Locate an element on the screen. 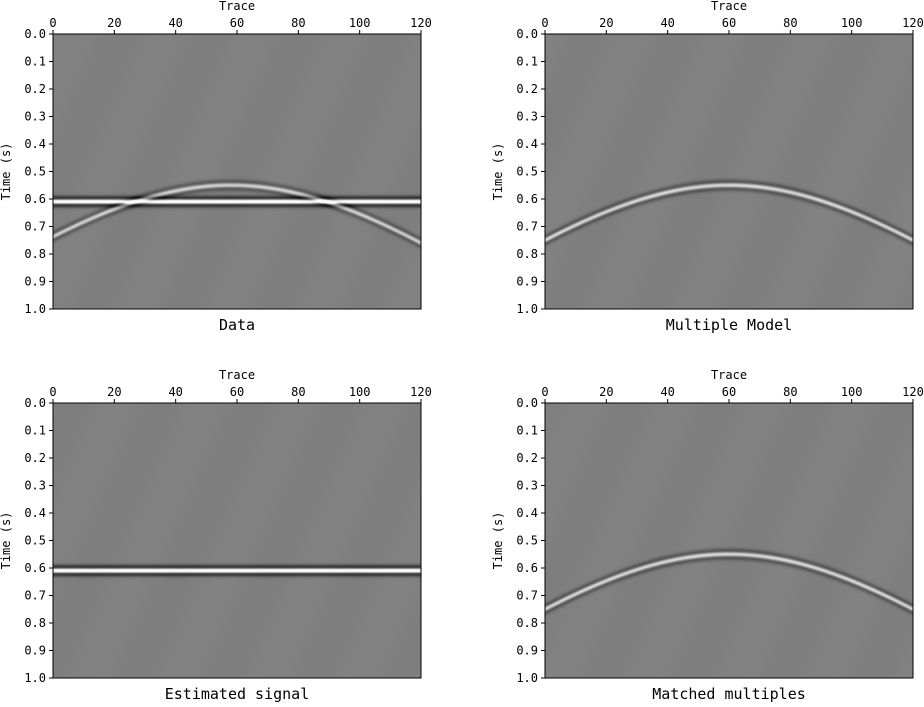 The image size is (924, 707). panel-title: Matched multiples is located at coordinates (729, 694).